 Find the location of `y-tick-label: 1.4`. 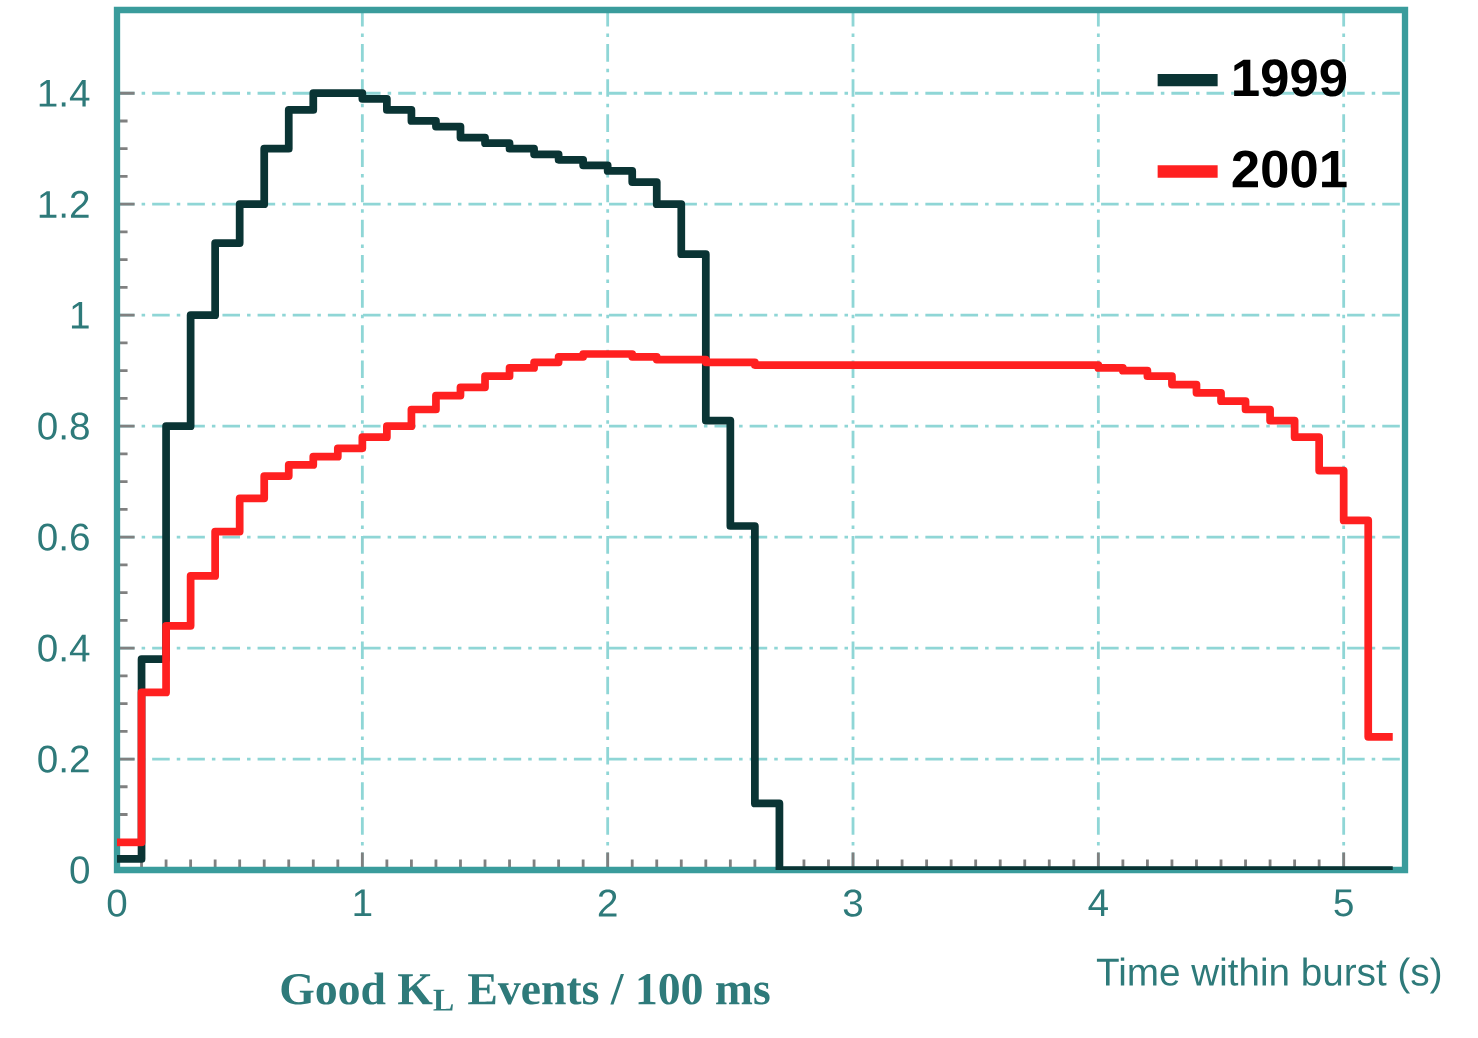

y-tick-label: 1.4 is located at coordinates (64, 93).